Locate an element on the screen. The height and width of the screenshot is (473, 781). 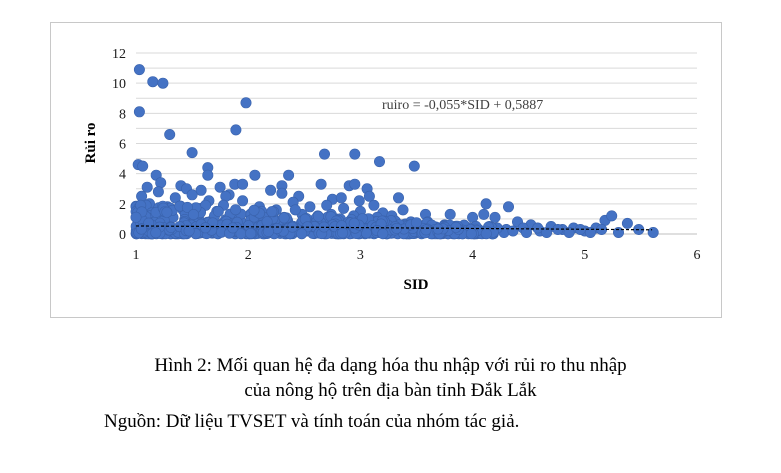
x-tick-label: 5 is located at coordinates (584, 255).